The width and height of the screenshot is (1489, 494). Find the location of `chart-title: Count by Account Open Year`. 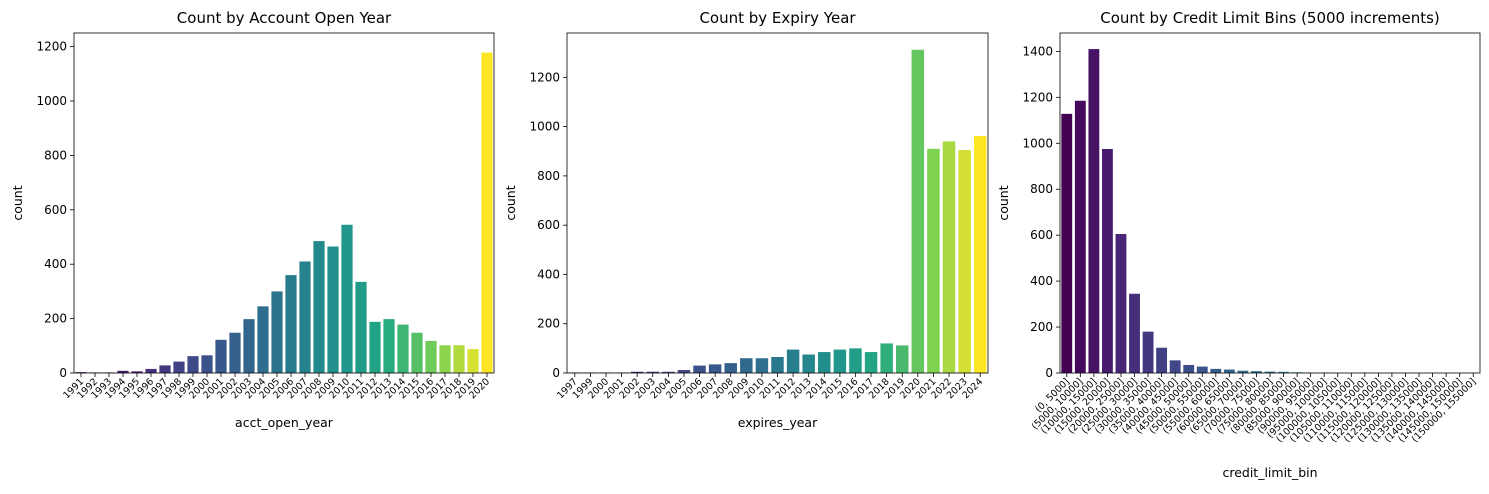

chart-title: Count by Account Open Year is located at coordinates (284, 18).